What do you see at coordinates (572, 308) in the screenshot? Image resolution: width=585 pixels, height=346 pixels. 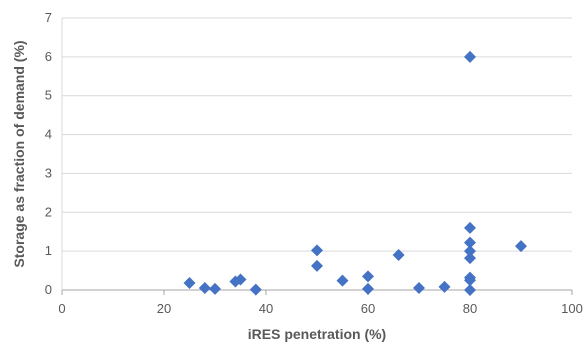 I see `x-tick-label: 100` at bounding box center [572, 308].